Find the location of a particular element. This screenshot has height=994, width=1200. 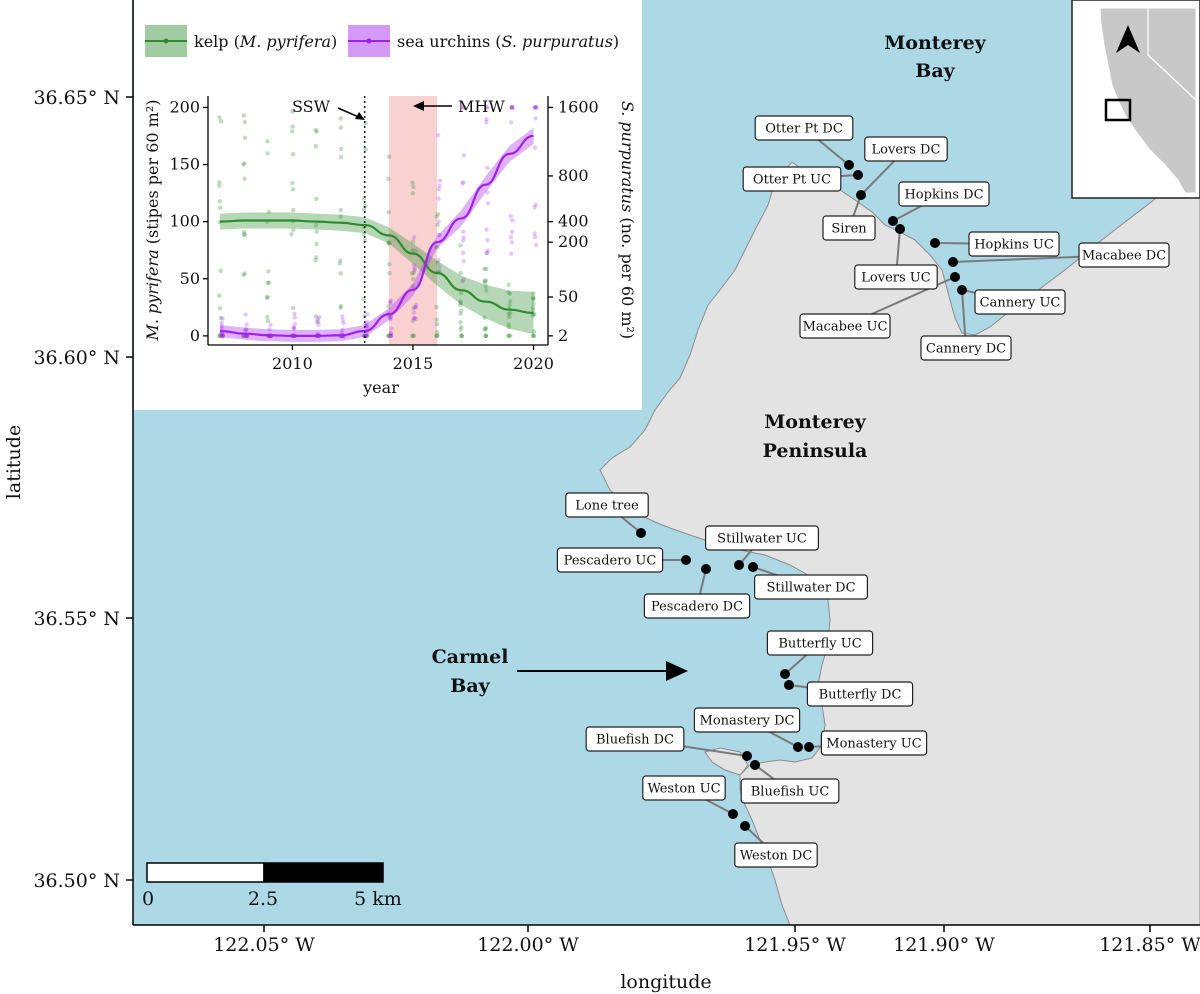

site-label-text: Bluefish DC is located at coordinates (635, 740).